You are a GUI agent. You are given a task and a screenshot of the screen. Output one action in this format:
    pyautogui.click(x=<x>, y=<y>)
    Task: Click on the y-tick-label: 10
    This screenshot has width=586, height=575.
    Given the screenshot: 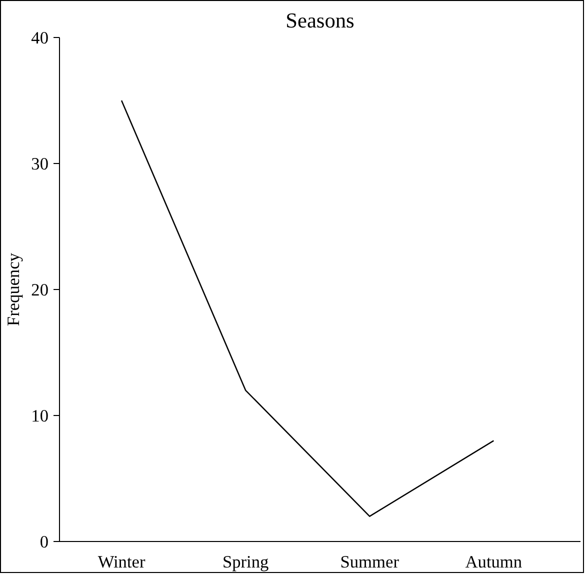 What is the action you would take?
    pyautogui.click(x=39, y=416)
    